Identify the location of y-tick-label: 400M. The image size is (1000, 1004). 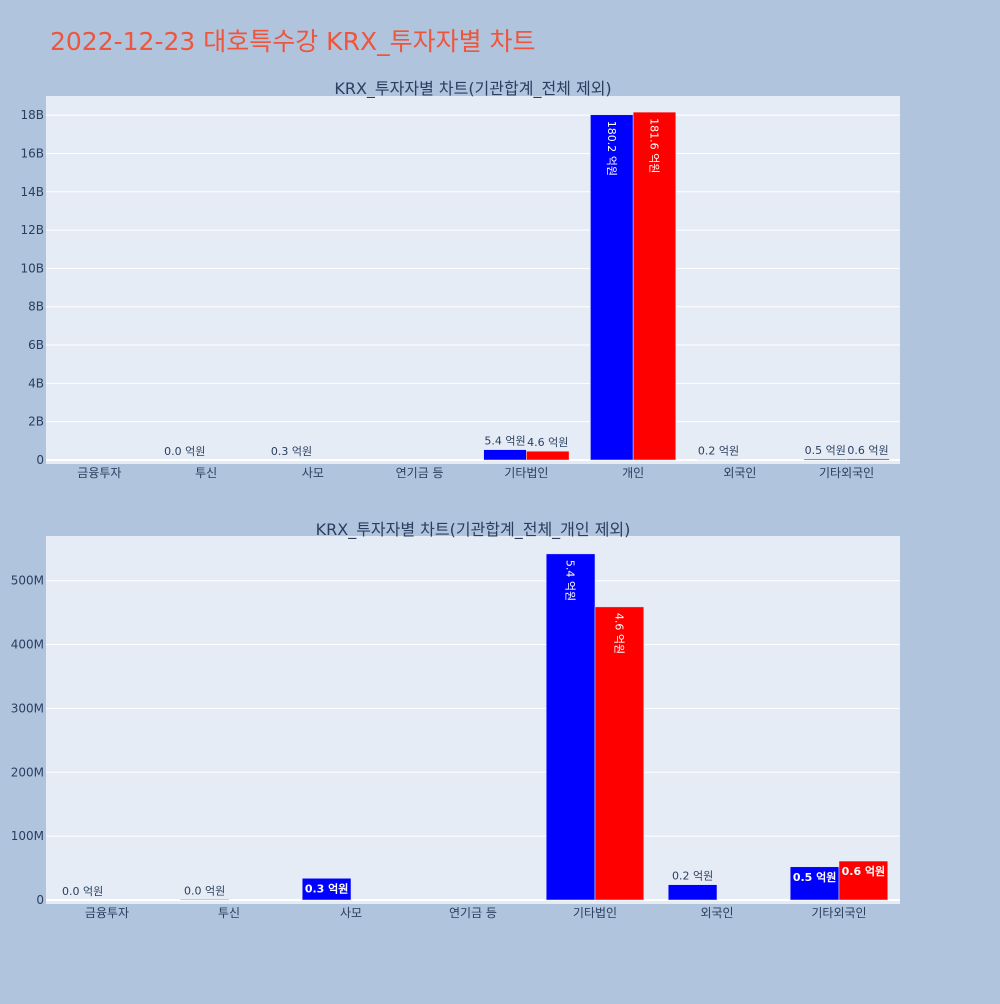
(27, 645).